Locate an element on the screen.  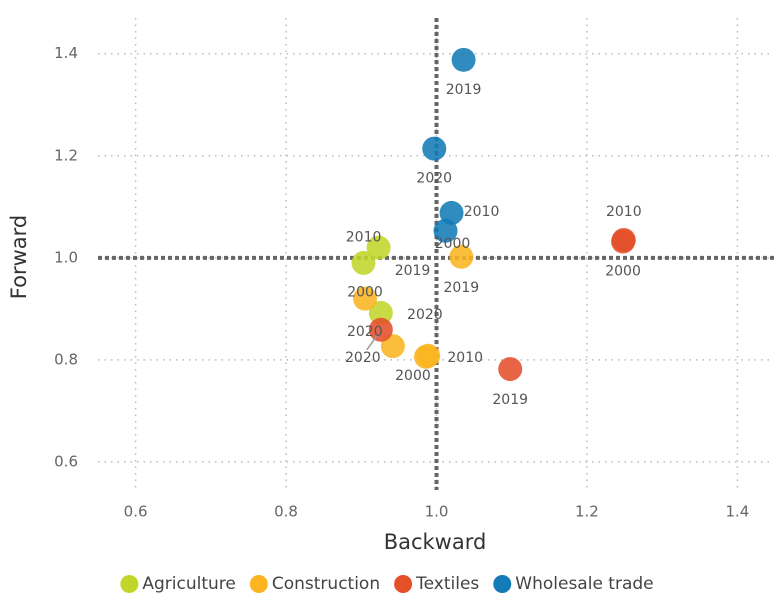
x-tick-label: 1.0 is located at coordinates (437, 512).